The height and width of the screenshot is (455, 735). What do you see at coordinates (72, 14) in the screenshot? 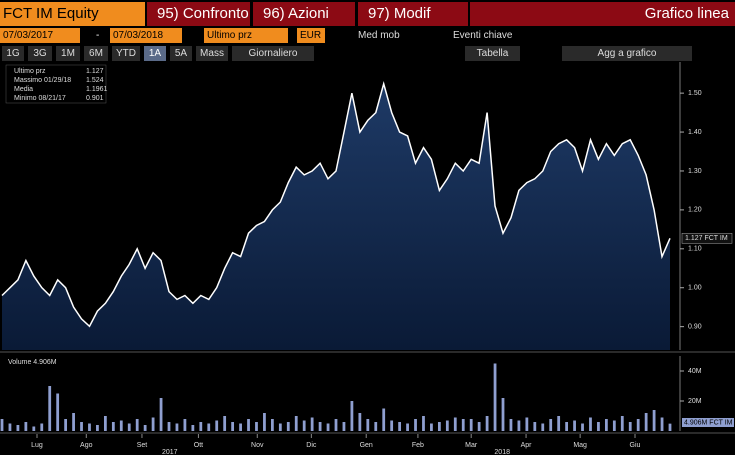
I see `security: FCT IM Equity` at bounding box center [72, 14].